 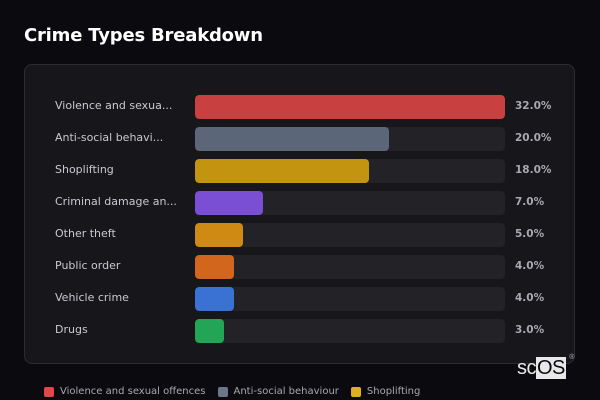 I want to click on legend-item: Violence and sexual offences, so click(x=125, y=391).